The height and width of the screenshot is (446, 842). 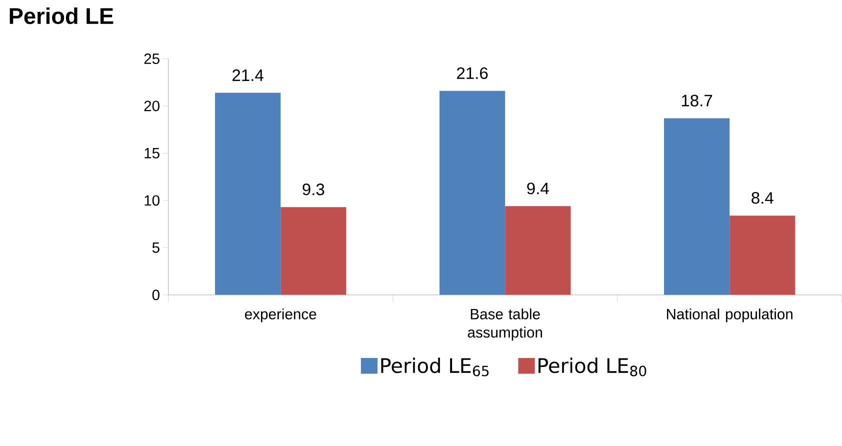 I want to click on data-label: 9.4, so click(x=538, y=188).